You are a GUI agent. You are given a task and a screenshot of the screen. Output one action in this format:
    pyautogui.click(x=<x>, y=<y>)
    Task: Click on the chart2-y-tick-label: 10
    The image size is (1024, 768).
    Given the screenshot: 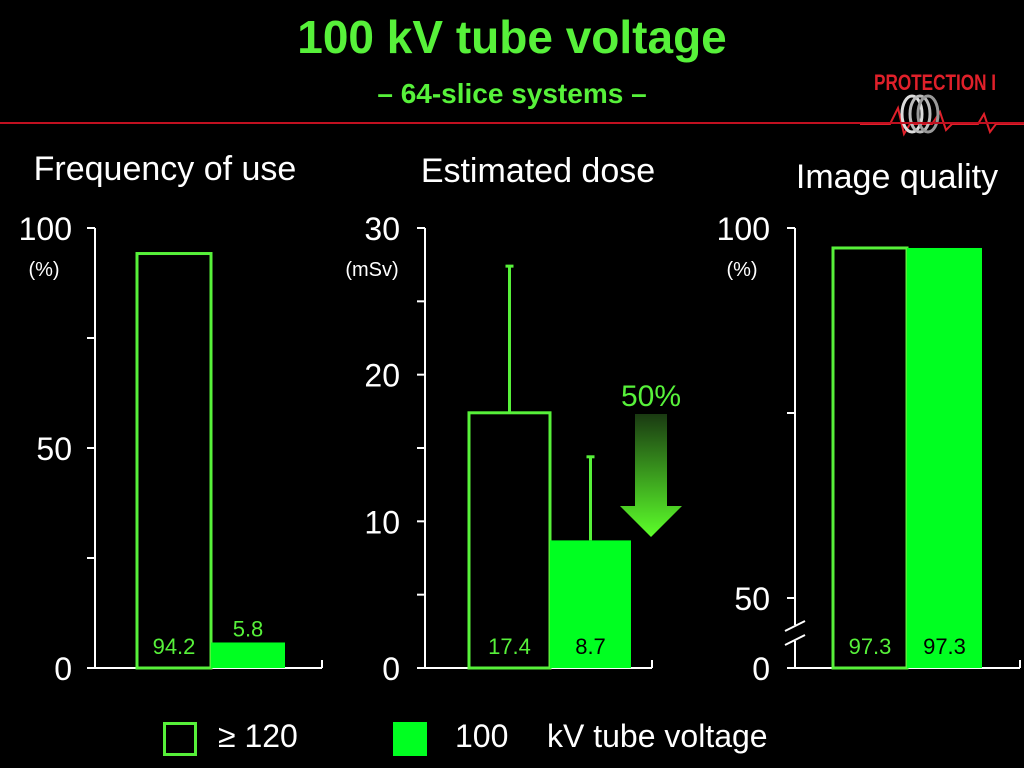 What is the action you would take?
    pyautogui.click(x=382, y=522)
    